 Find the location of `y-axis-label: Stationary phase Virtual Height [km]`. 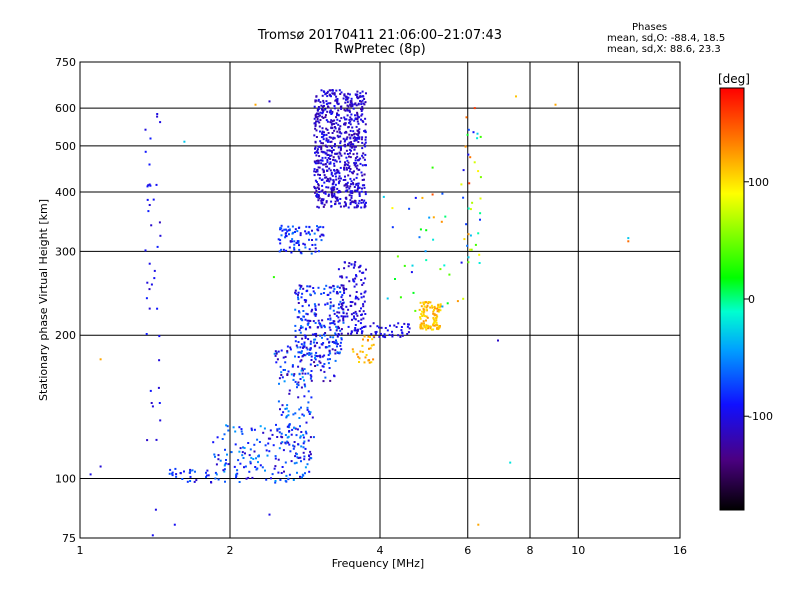

y-axis-label: Stationary phase Virtual Height [km] is located at coordinates (43, 300).